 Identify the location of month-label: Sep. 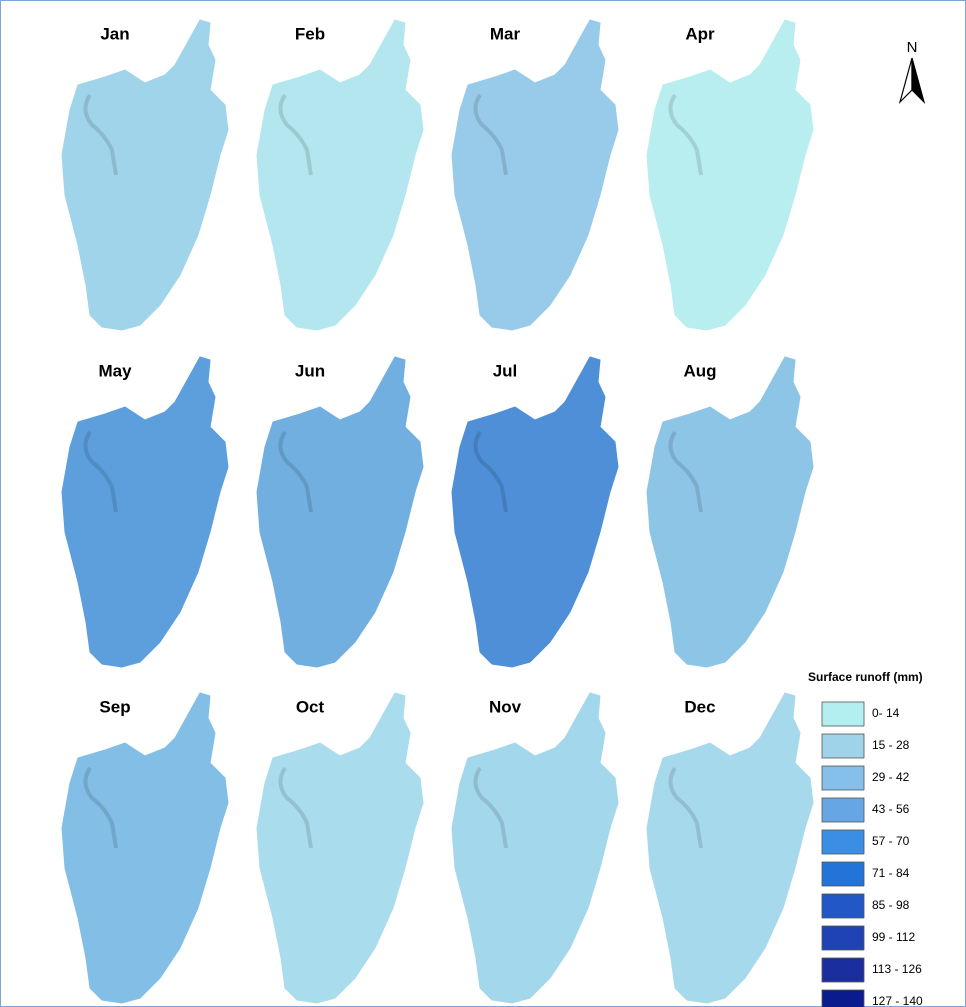
(114, 706).